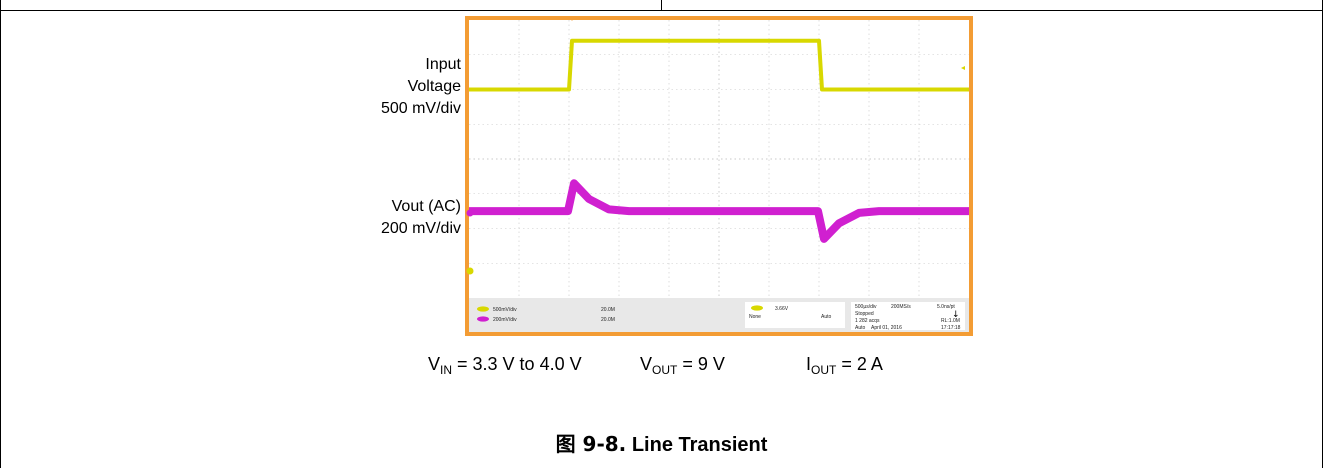  Describe the element at coordinates (591, 444) in the screenshot. I see `caption-number: 图 9-8.` at that location.